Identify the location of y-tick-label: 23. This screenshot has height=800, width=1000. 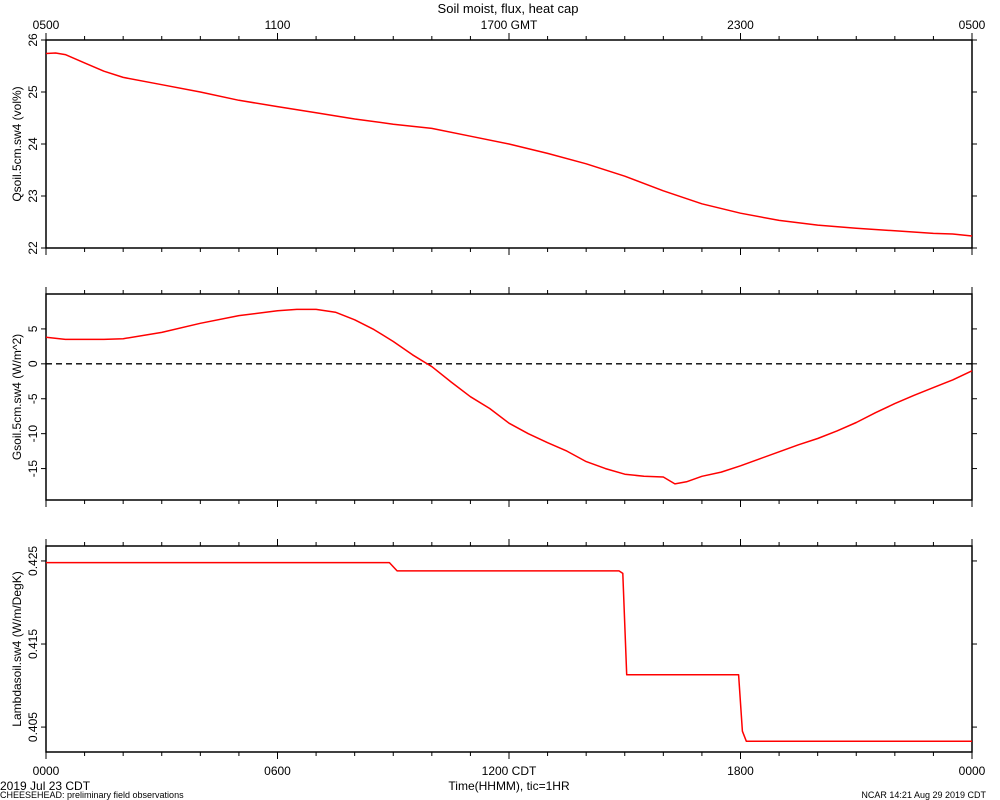
(33, 196).